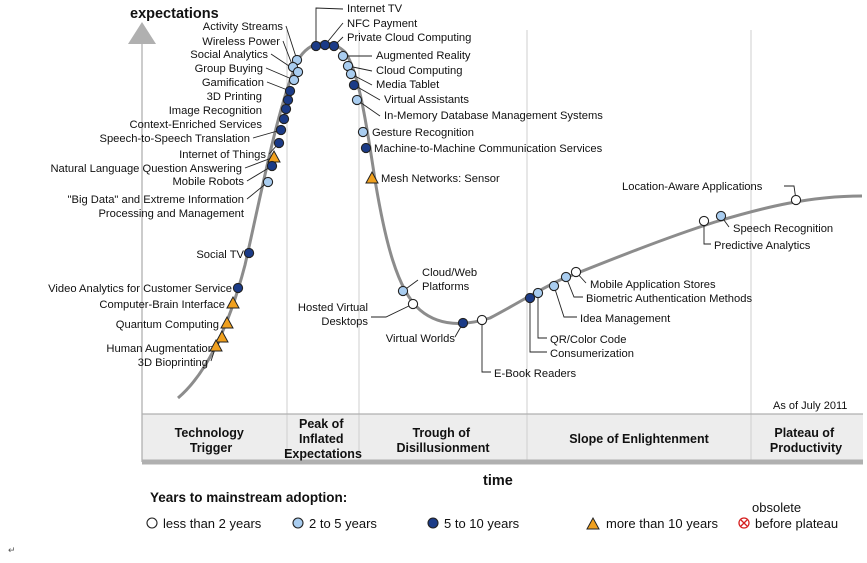 This screenshot has height=563, width=867. I want to click on leader-predictive-analytics, so click(707, 233).